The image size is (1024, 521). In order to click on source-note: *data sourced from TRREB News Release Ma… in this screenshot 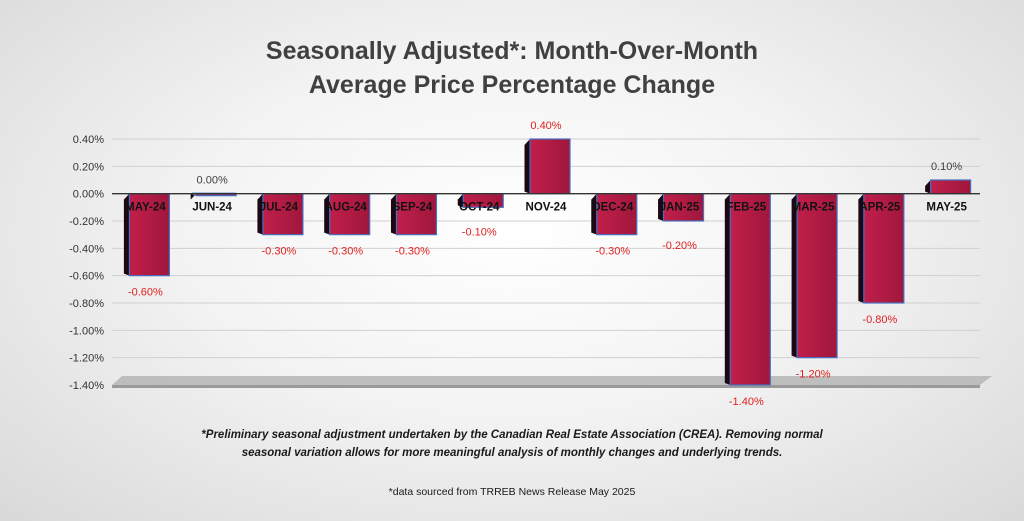, I will do `click(512, 492)`.